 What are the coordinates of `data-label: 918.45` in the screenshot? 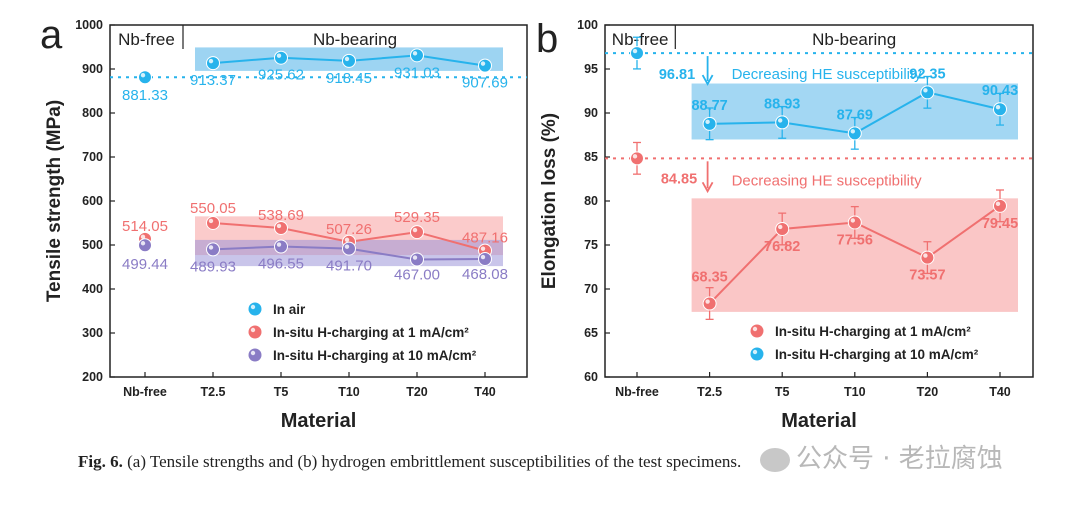 It's located at (349, 78).